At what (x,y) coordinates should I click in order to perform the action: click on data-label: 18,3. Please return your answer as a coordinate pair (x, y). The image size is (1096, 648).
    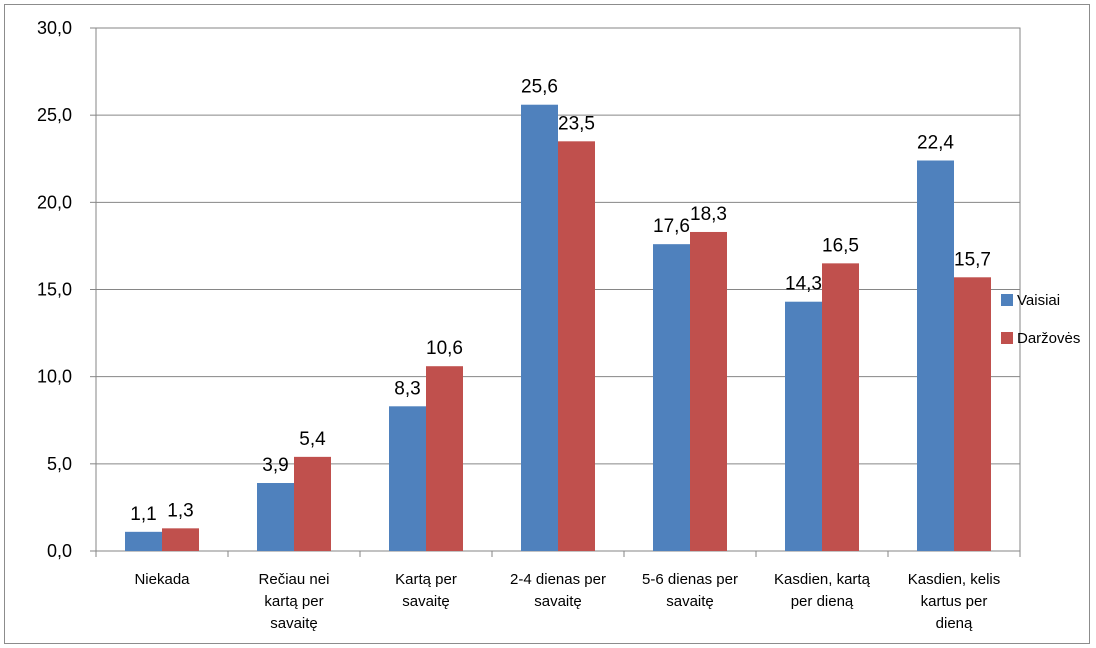
    Looking at the image, I should click on (708, 214).